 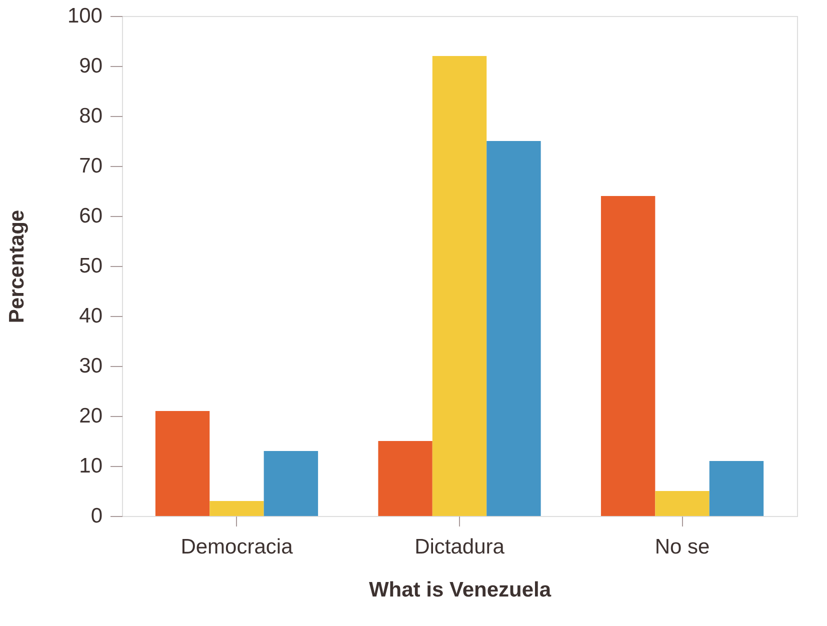 What do you see at coordinates (237, 547) in the screenshot?
I see `x-tick-label: Democracia` at bounding box center [237, 547].